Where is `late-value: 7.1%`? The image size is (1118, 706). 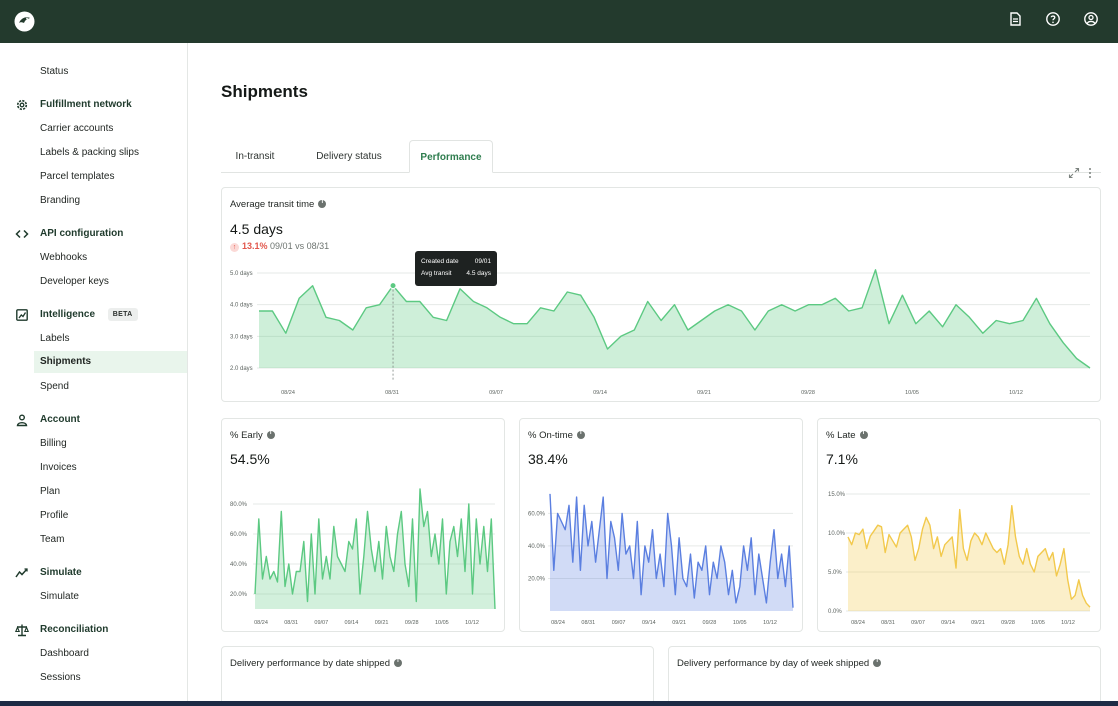
late-value: 7.1% is located at coordinates (842, 459).